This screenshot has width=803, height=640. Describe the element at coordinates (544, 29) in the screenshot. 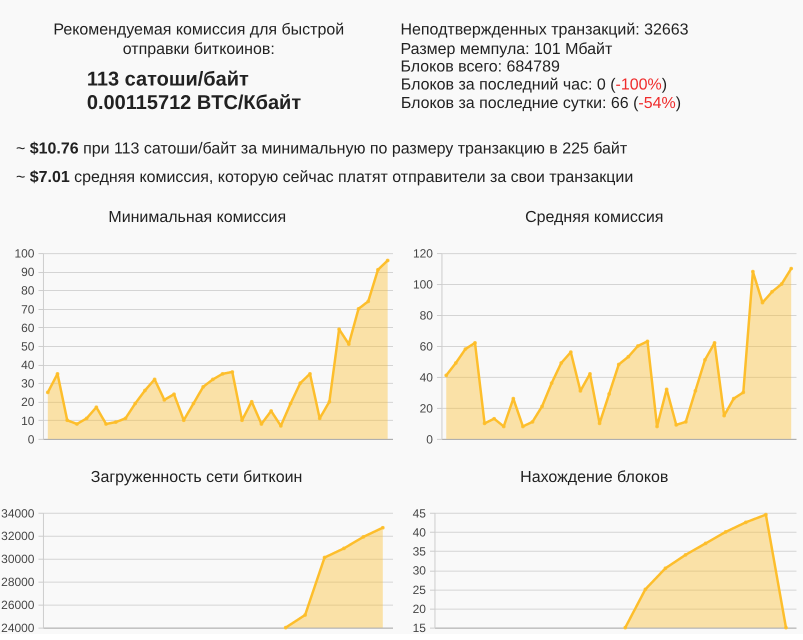

I see `text: Неподтвержденных транзакций: 32663` at that location.